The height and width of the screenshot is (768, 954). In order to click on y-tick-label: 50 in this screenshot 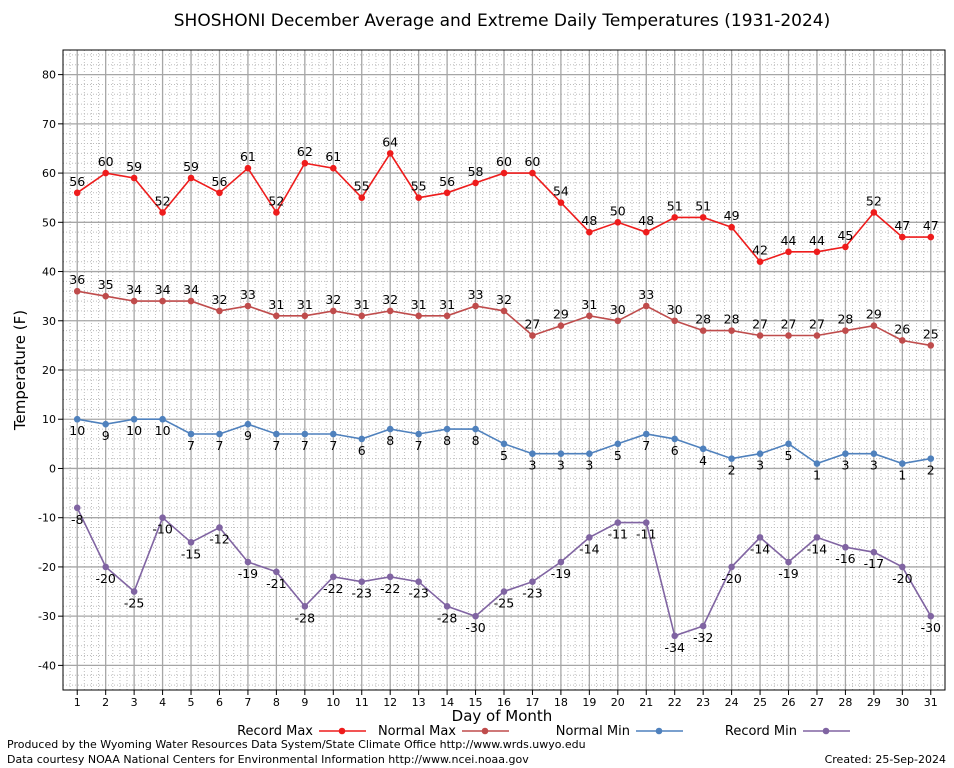, I will do `click(49, 222)`.